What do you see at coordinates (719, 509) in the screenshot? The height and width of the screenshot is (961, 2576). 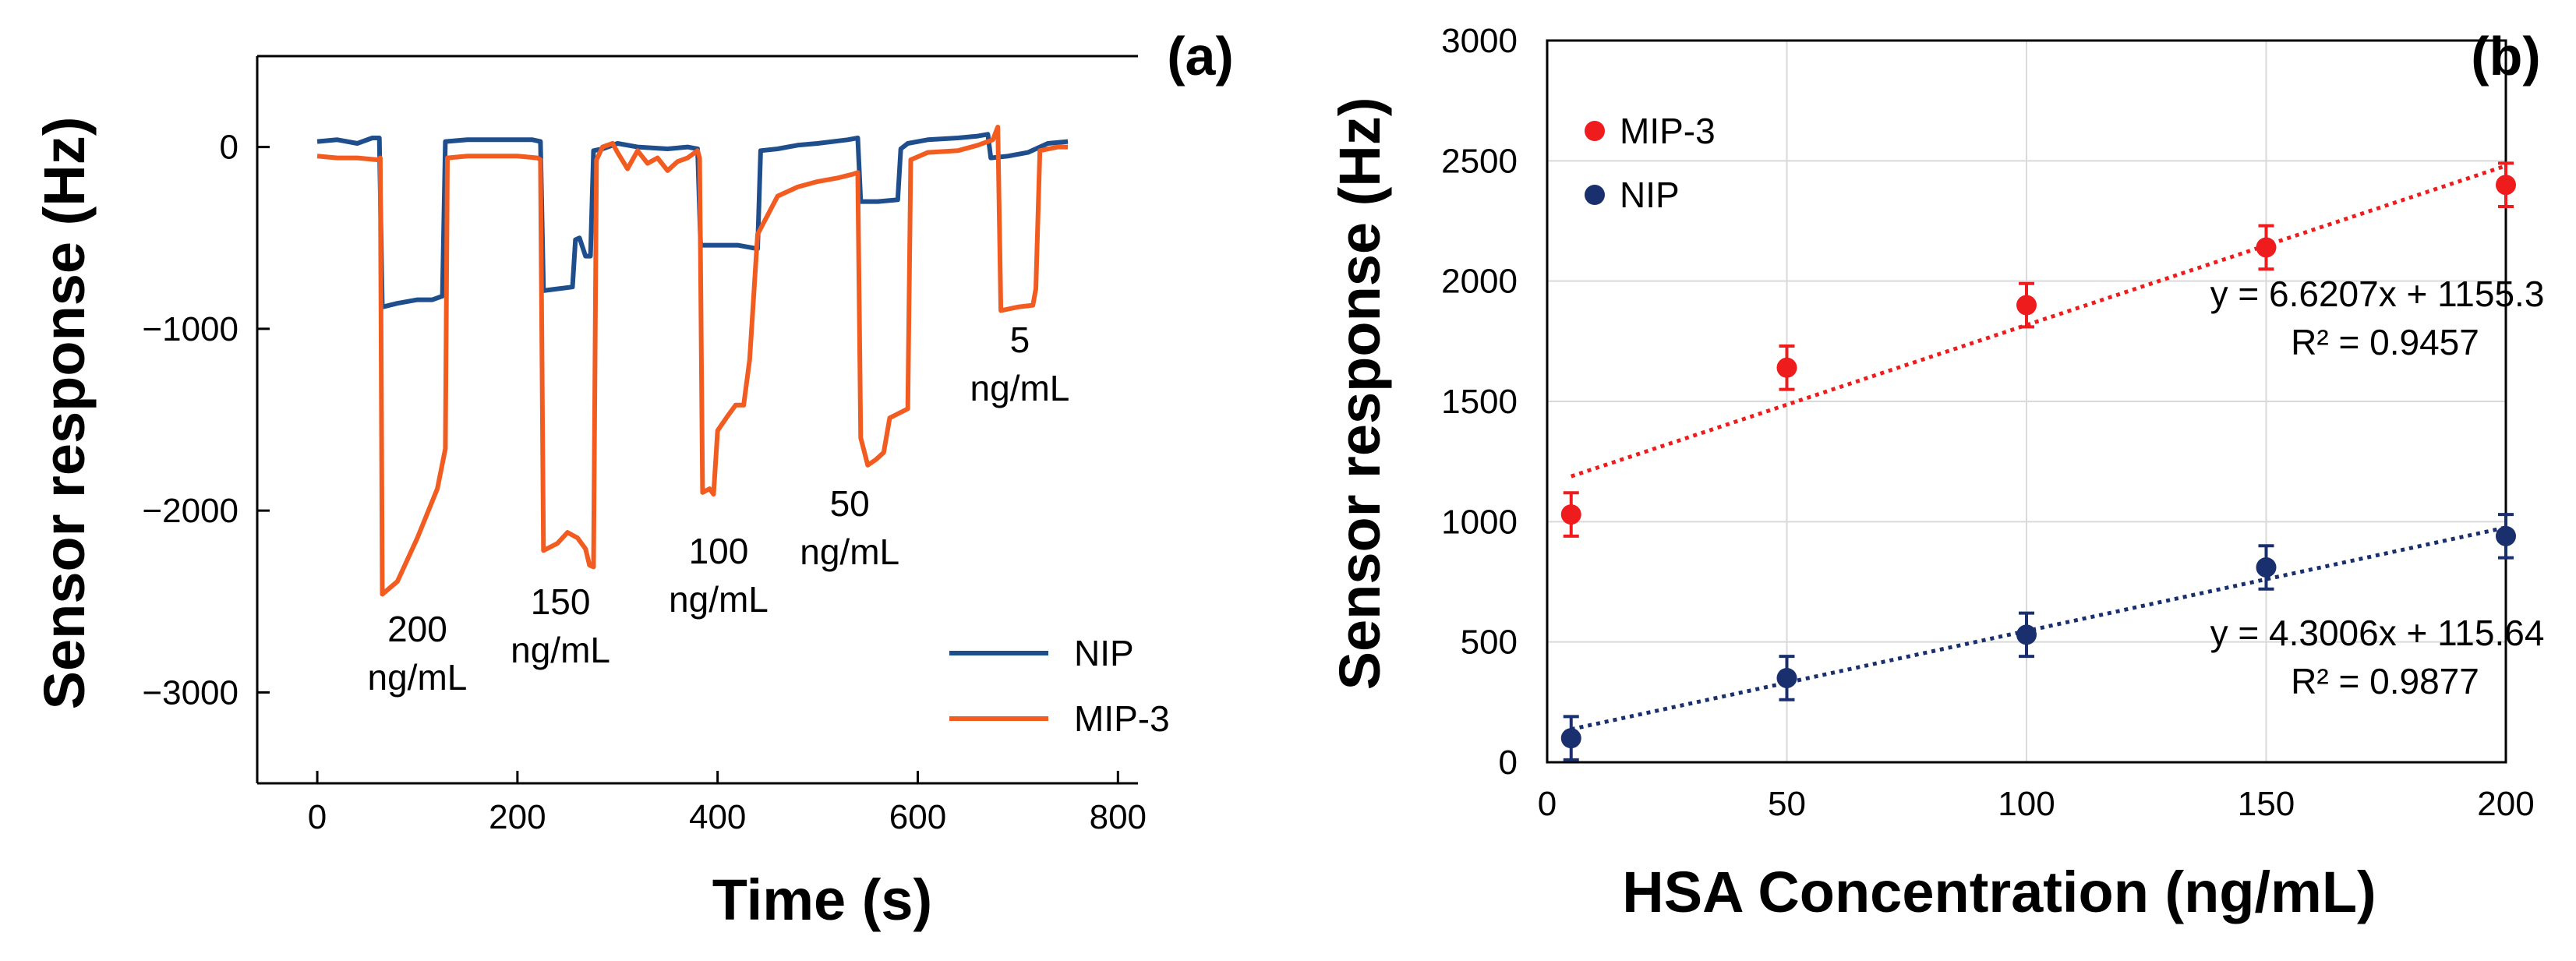 I see `panel-a-annotations: 200 ng/mL 150 ng/mL 100 ng/mL 50 ng/mL 5 ng/mL` at bounding box center [719, 509].